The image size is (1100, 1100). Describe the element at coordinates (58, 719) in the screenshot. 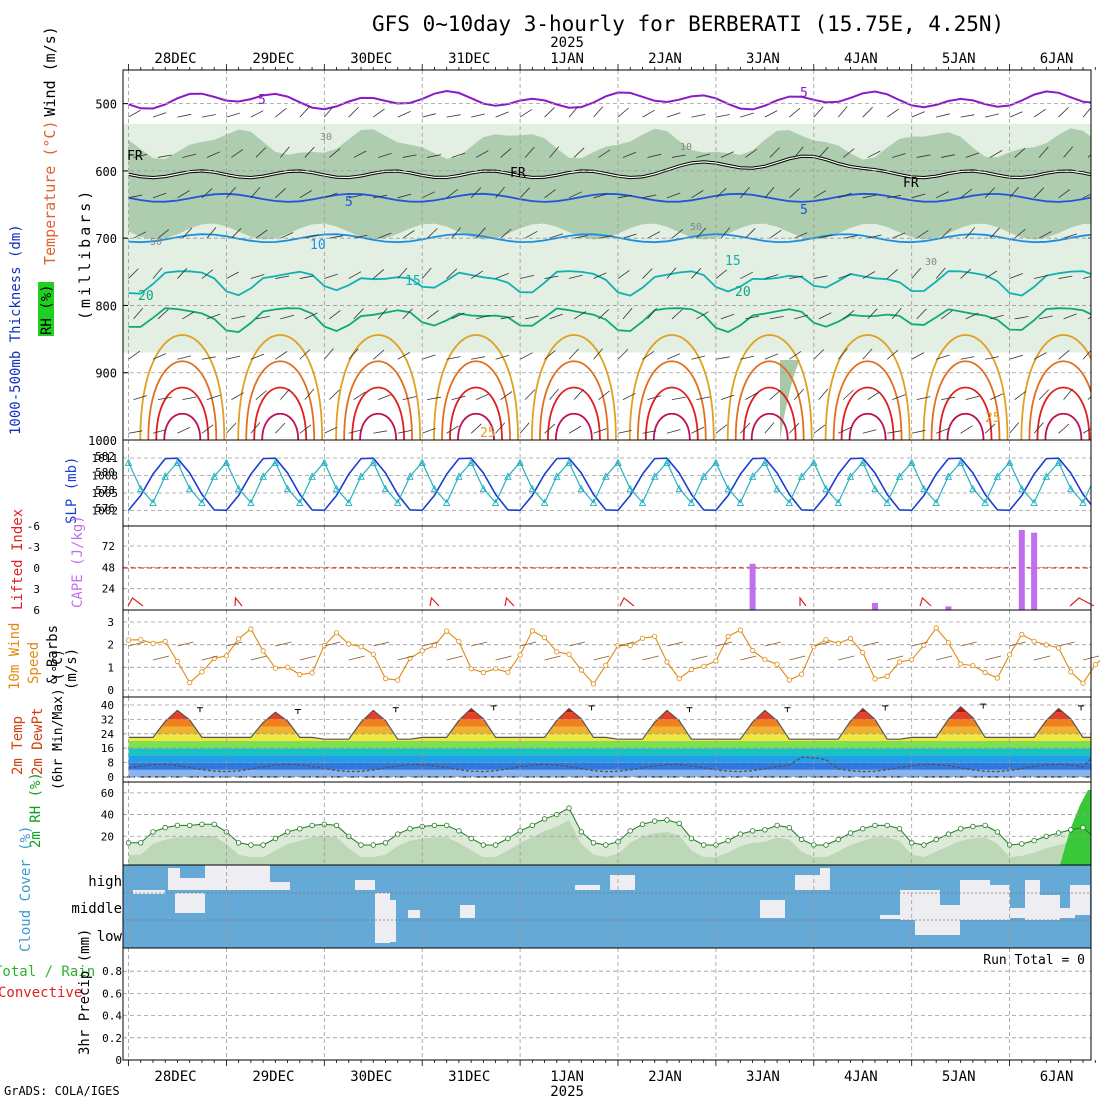

I see `minmax-ylabel: (6hr Min/Max) (°C)` at that location.